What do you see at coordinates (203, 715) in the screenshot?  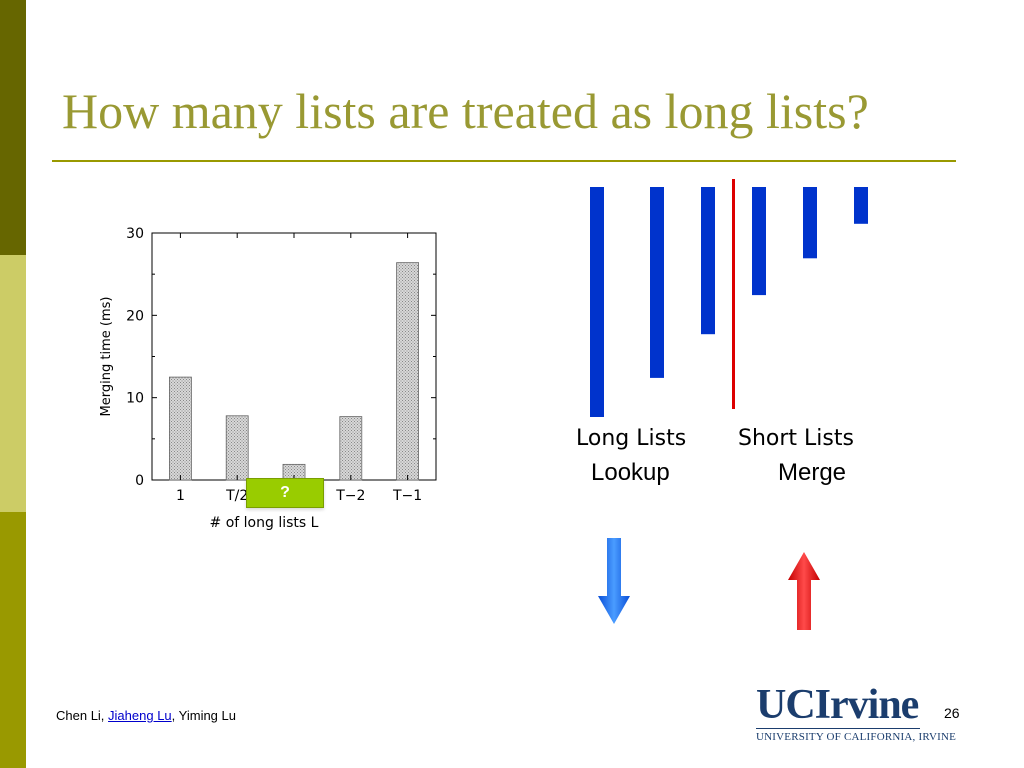 I see `author-yiming-lu: , Yiming Lu` at bounding box center [203, 715].